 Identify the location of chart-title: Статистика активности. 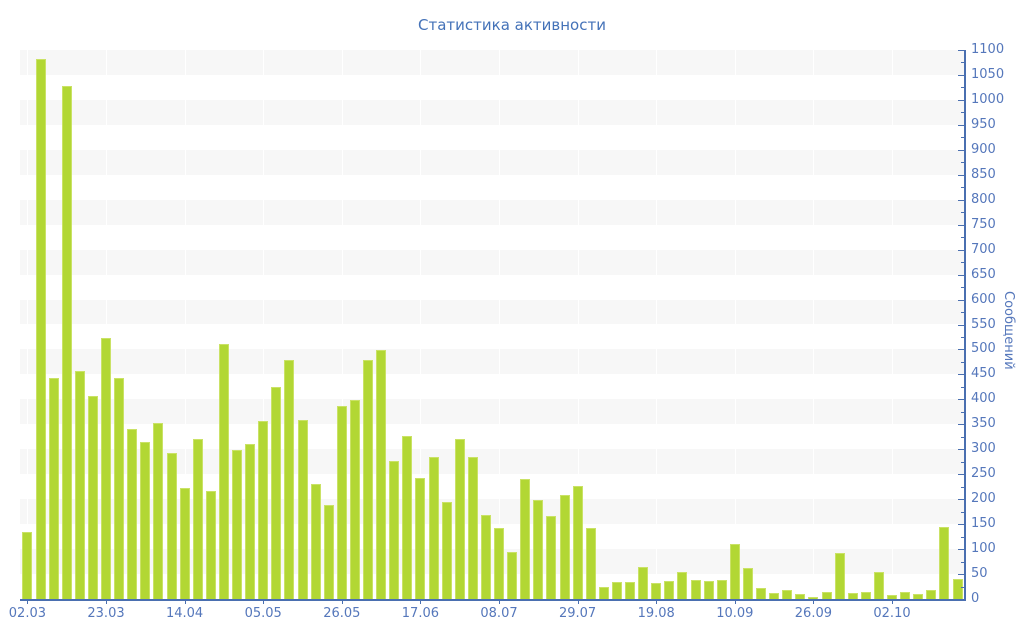
(512, 25).